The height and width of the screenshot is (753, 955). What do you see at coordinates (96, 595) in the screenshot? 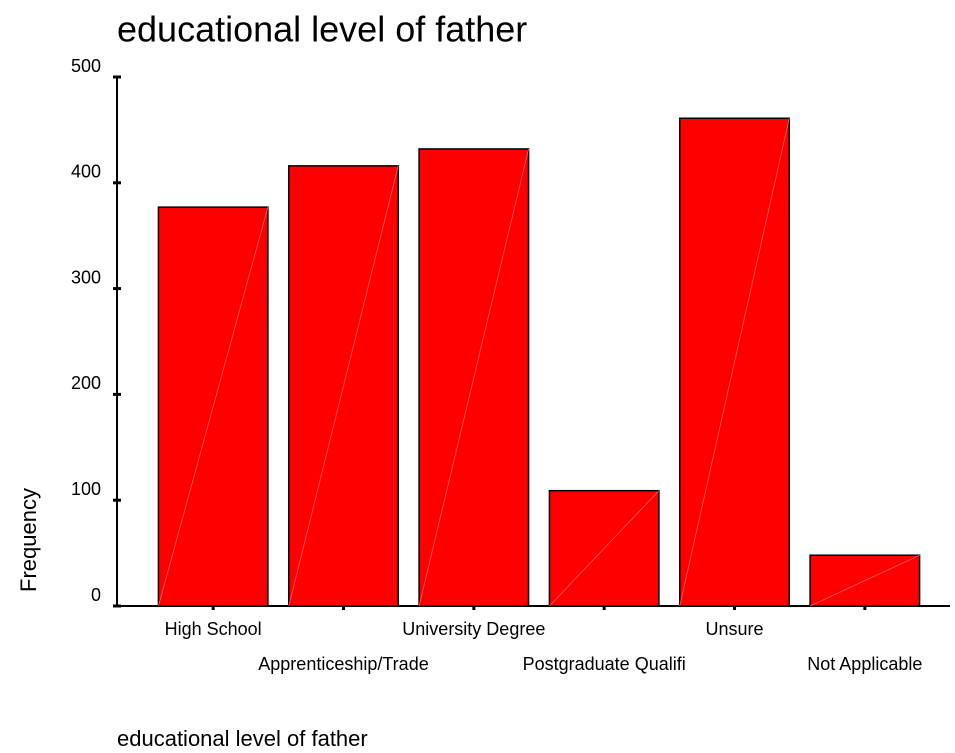
I see `y-tick-label: 0` at bounding box center [96, 595].